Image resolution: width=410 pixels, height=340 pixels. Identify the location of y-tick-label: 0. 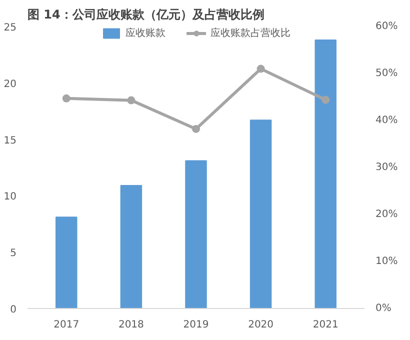
(13, 310).